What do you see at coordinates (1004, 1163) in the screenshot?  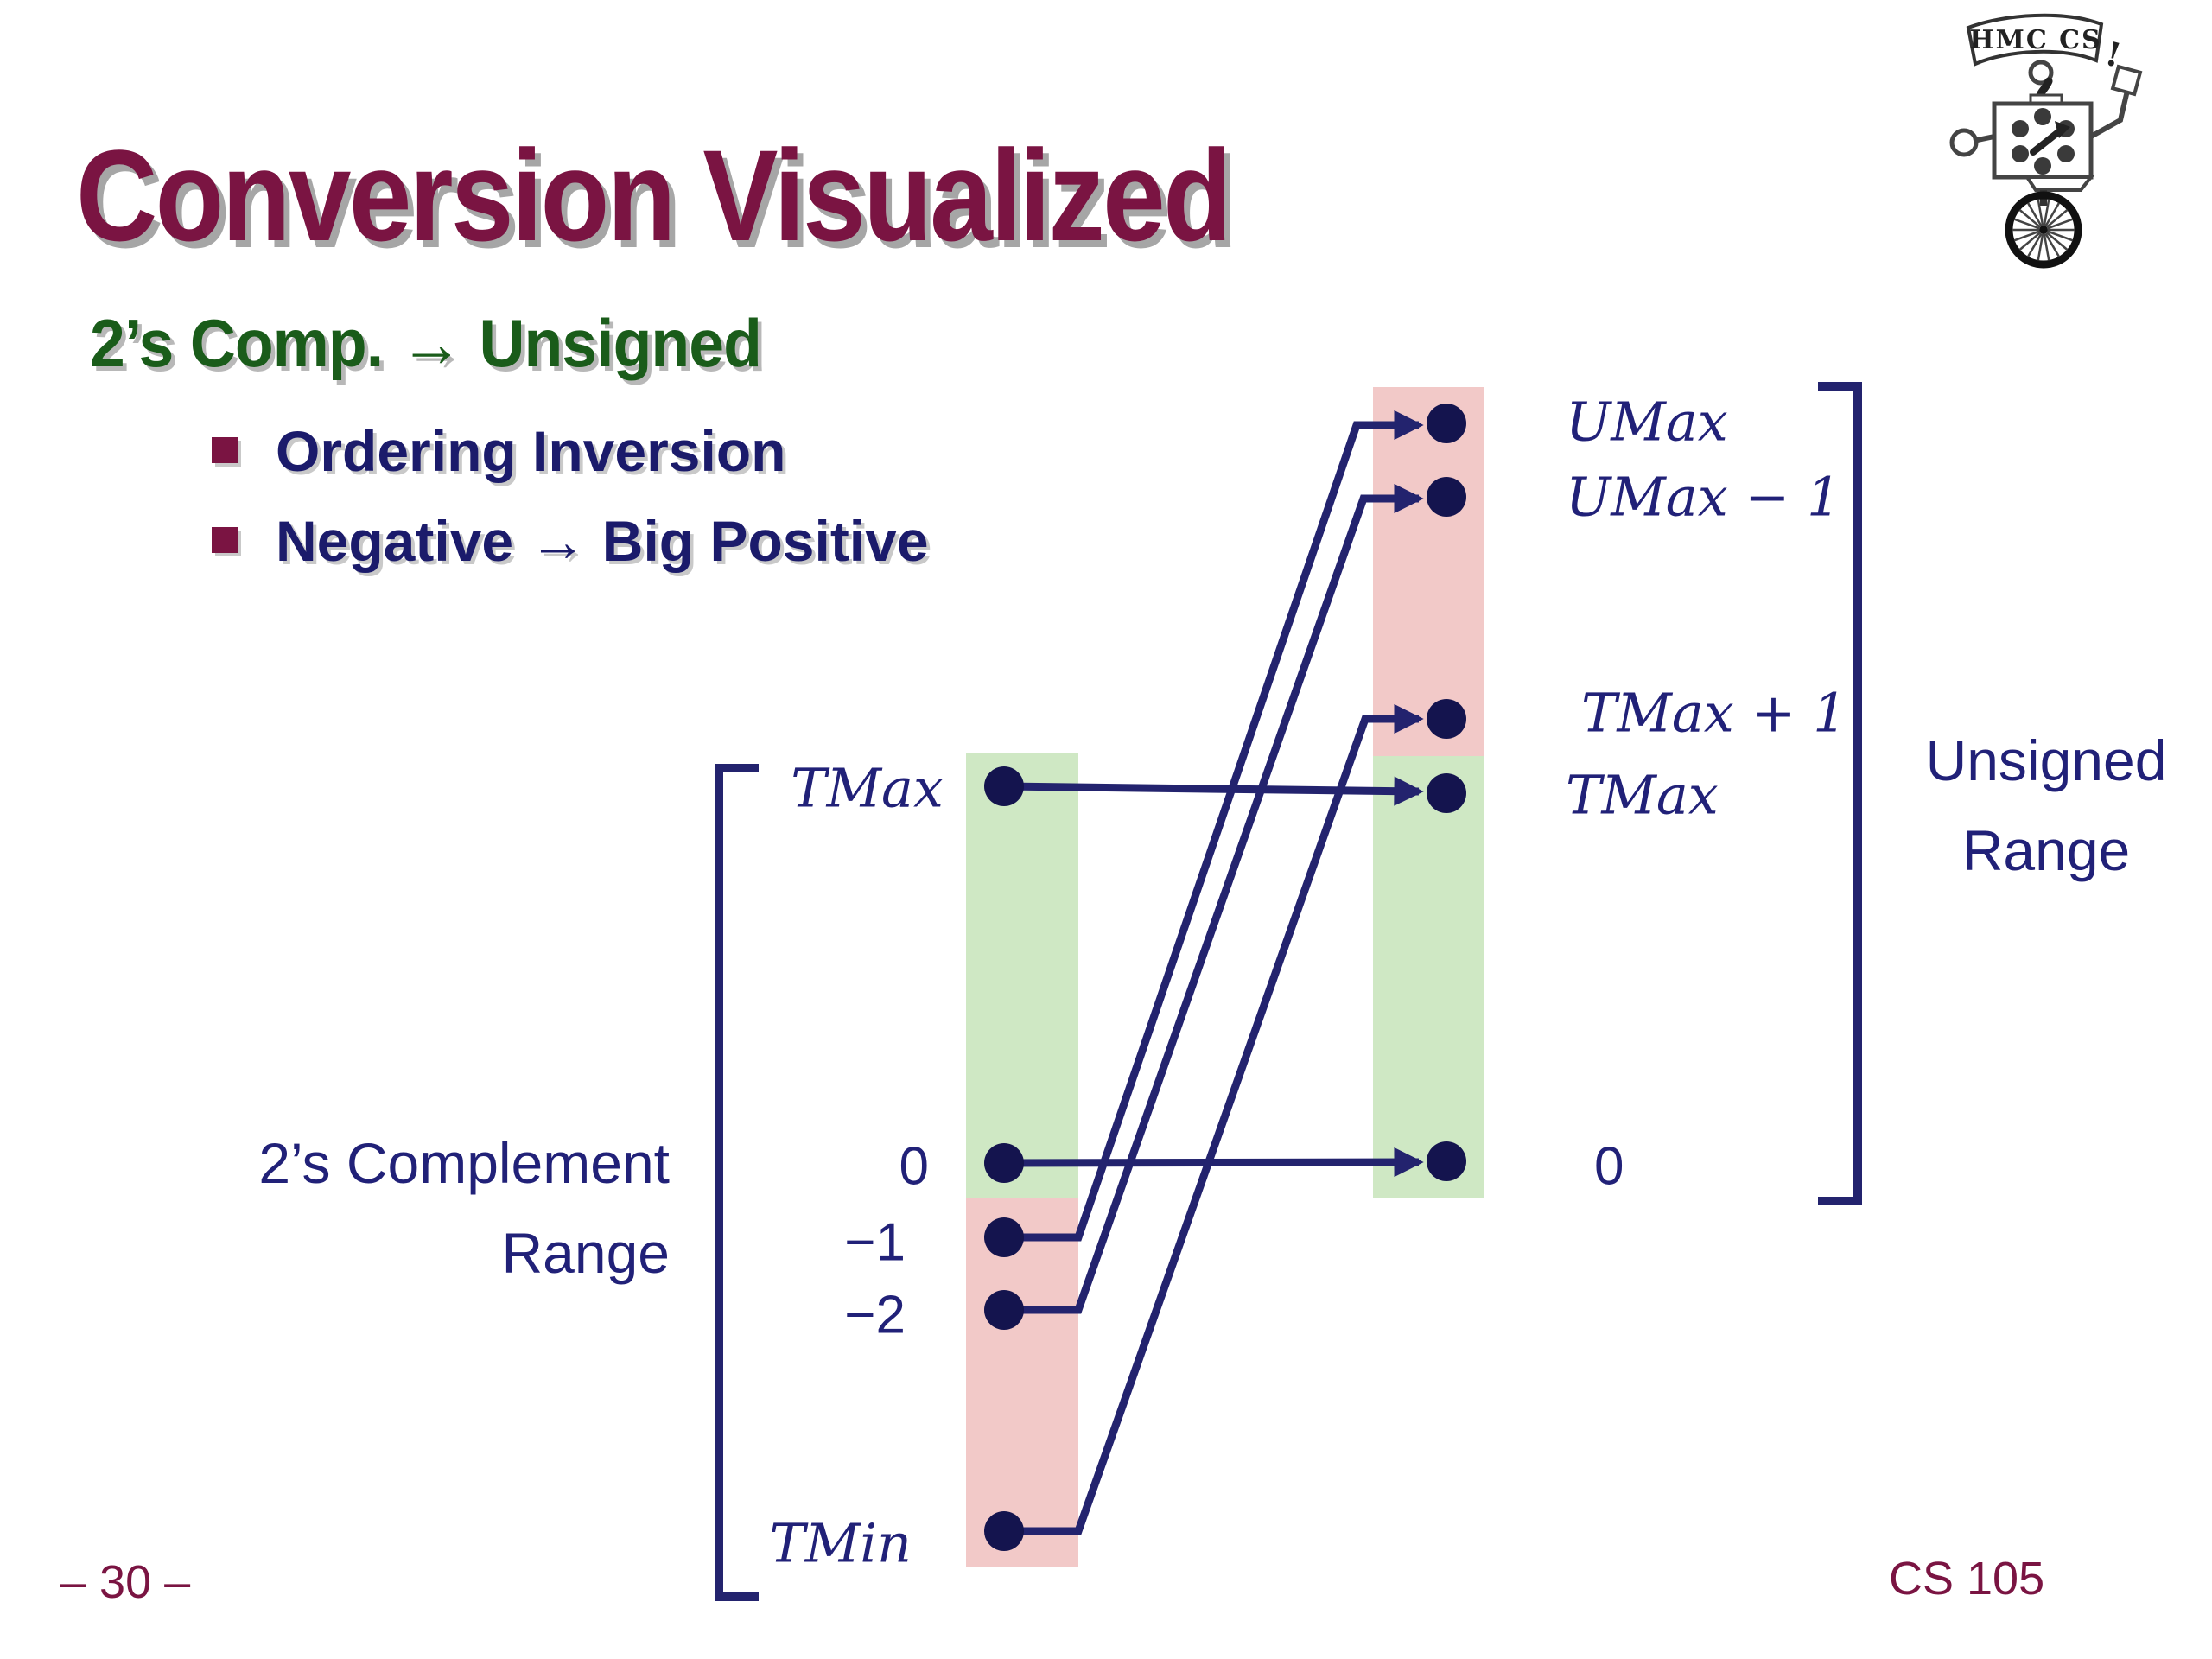 I see `dot-left-zero` at bounding box center [1004, 1163].